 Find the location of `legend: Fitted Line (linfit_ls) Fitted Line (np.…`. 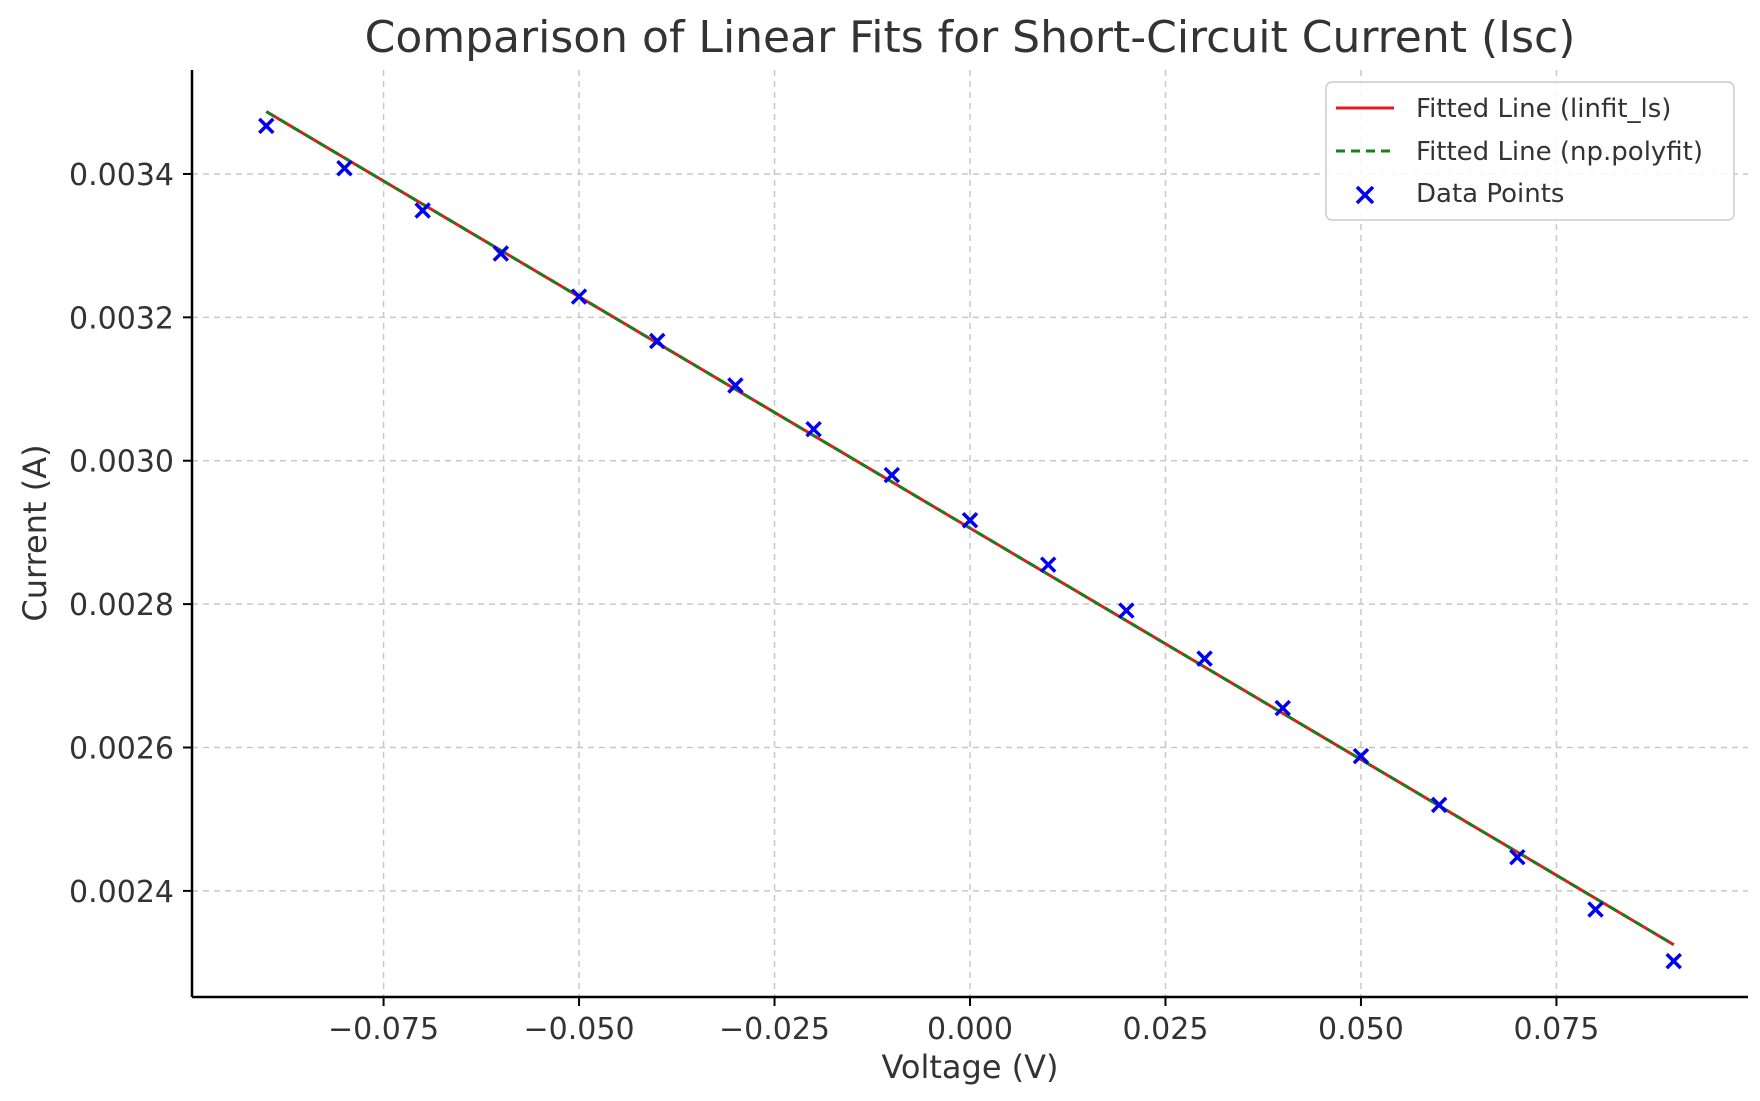

legend: Fitted Line (linfit_ls) Fitted Line (np.… is located at coordinates (1530, 151).